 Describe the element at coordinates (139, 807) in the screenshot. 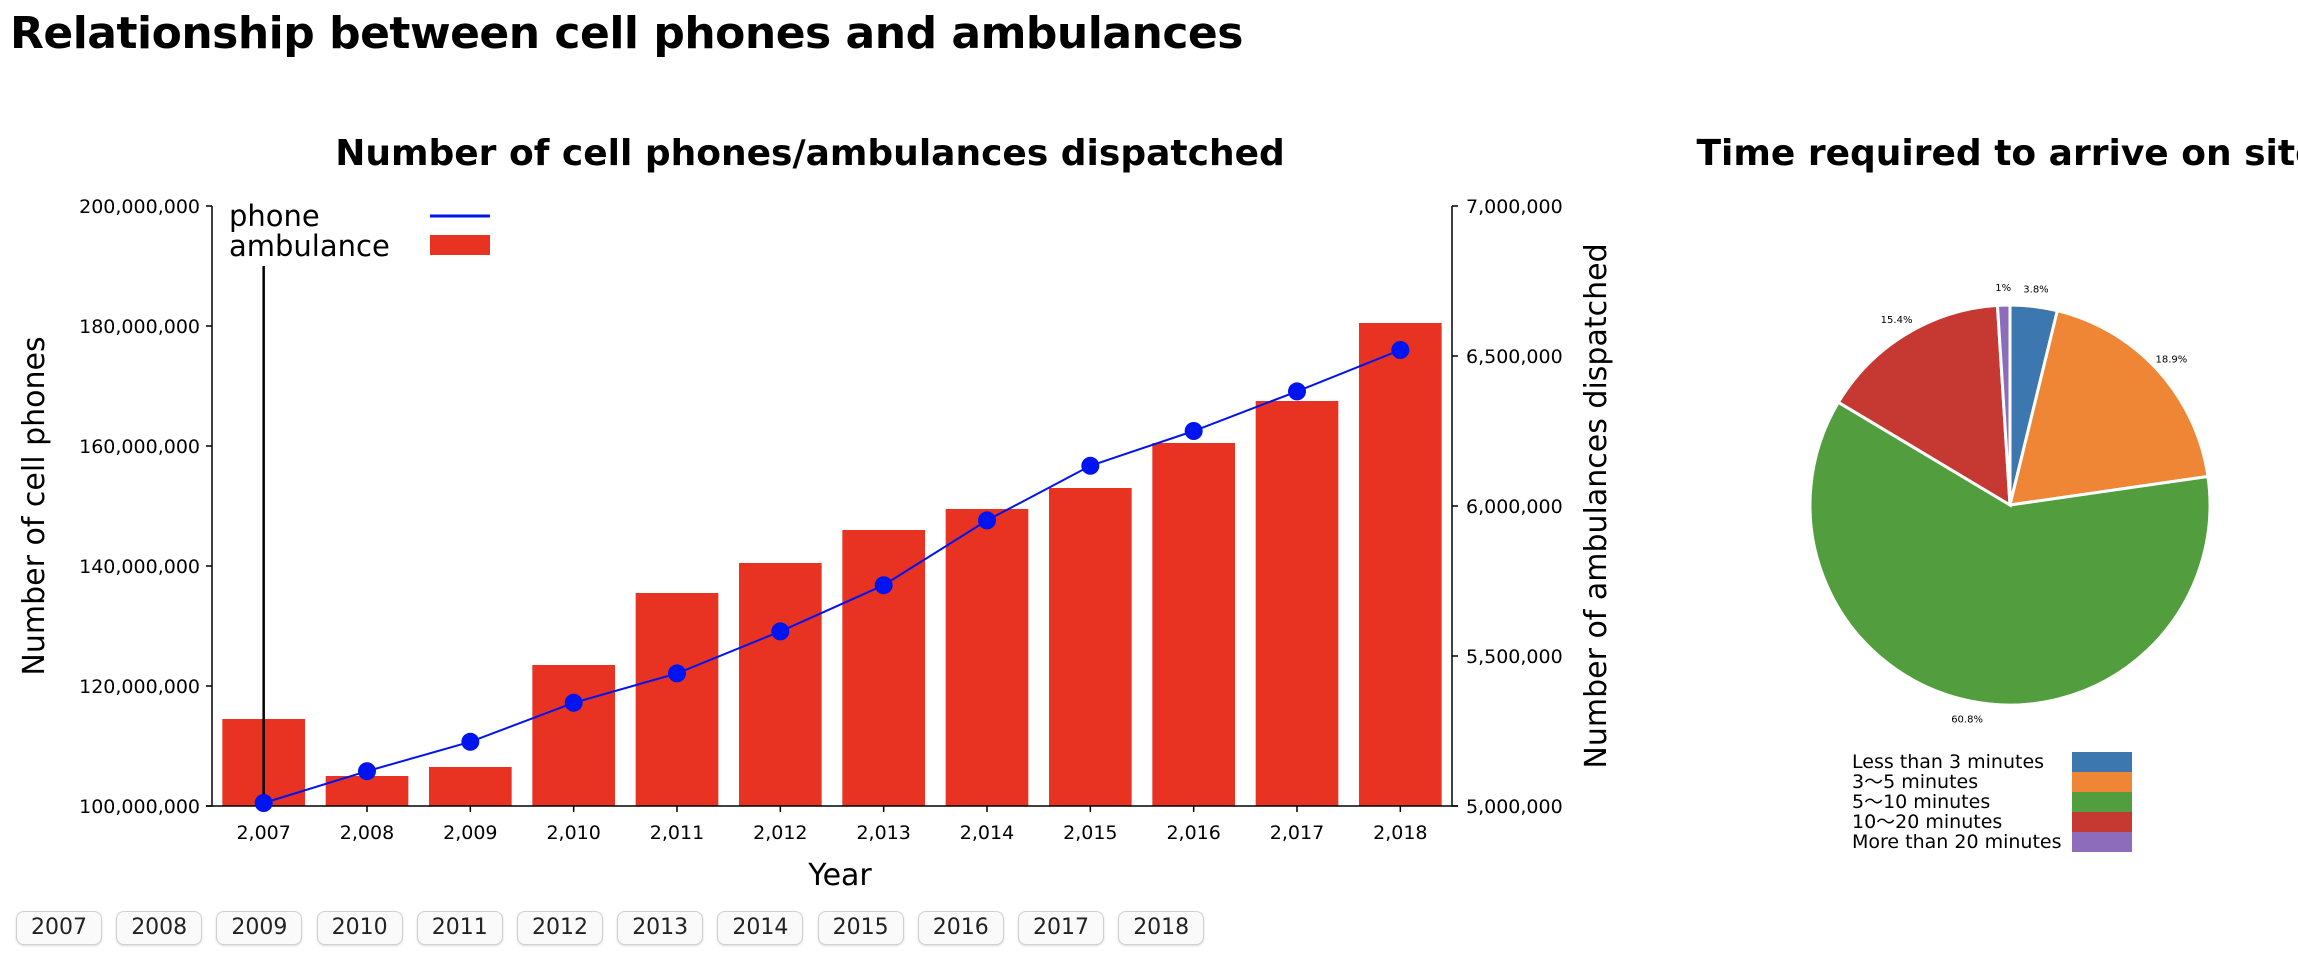

I see `left-tick-label: 100,000,000` at that location.